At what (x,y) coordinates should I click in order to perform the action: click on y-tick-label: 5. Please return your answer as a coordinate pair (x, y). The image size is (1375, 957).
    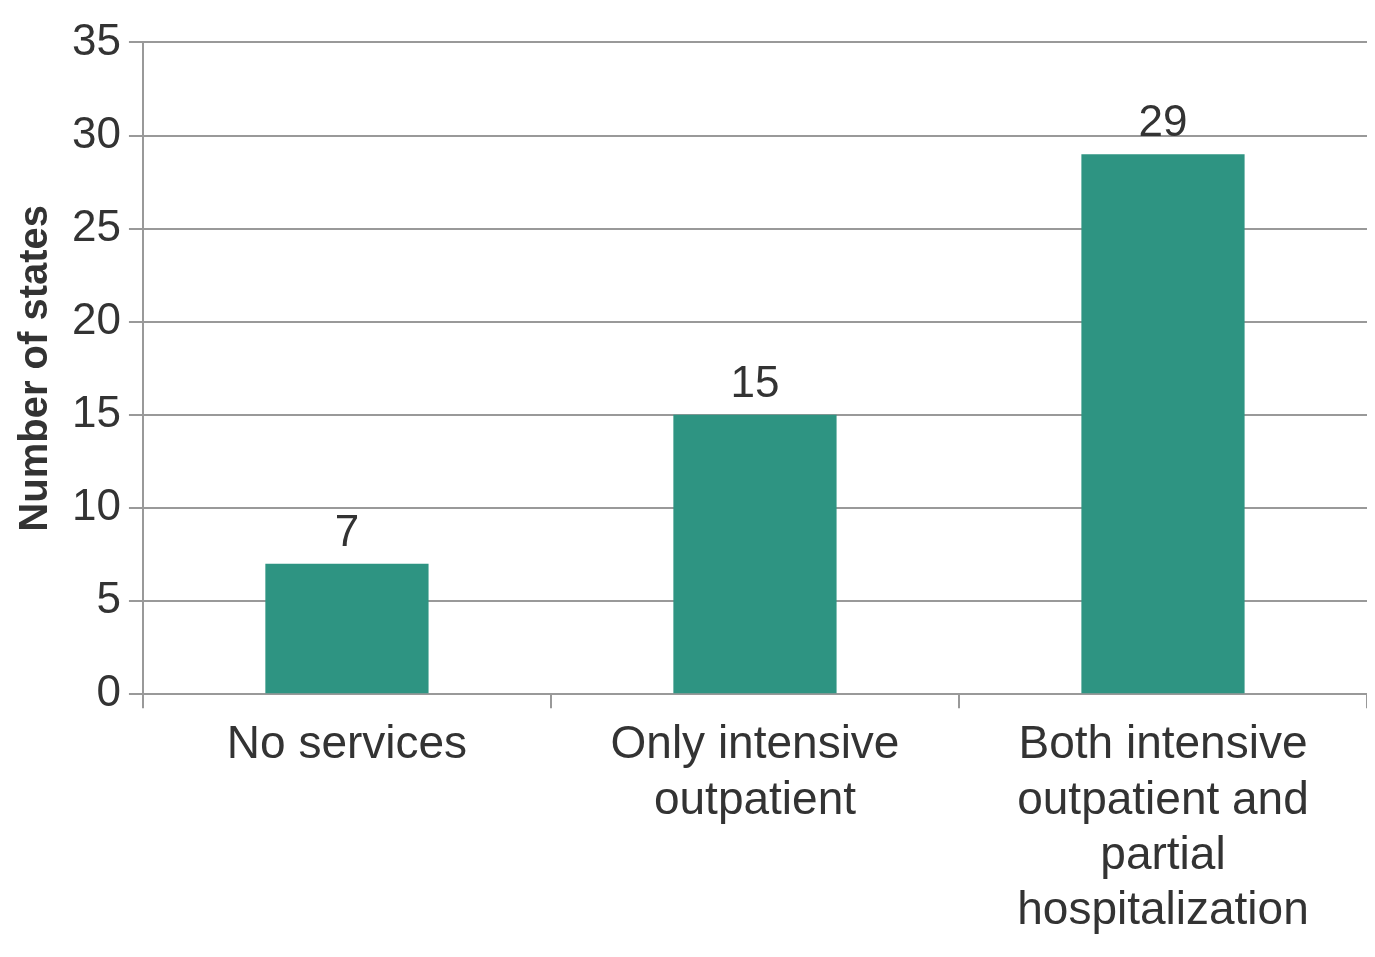
    Looking at the image, I should click on (108, 598).